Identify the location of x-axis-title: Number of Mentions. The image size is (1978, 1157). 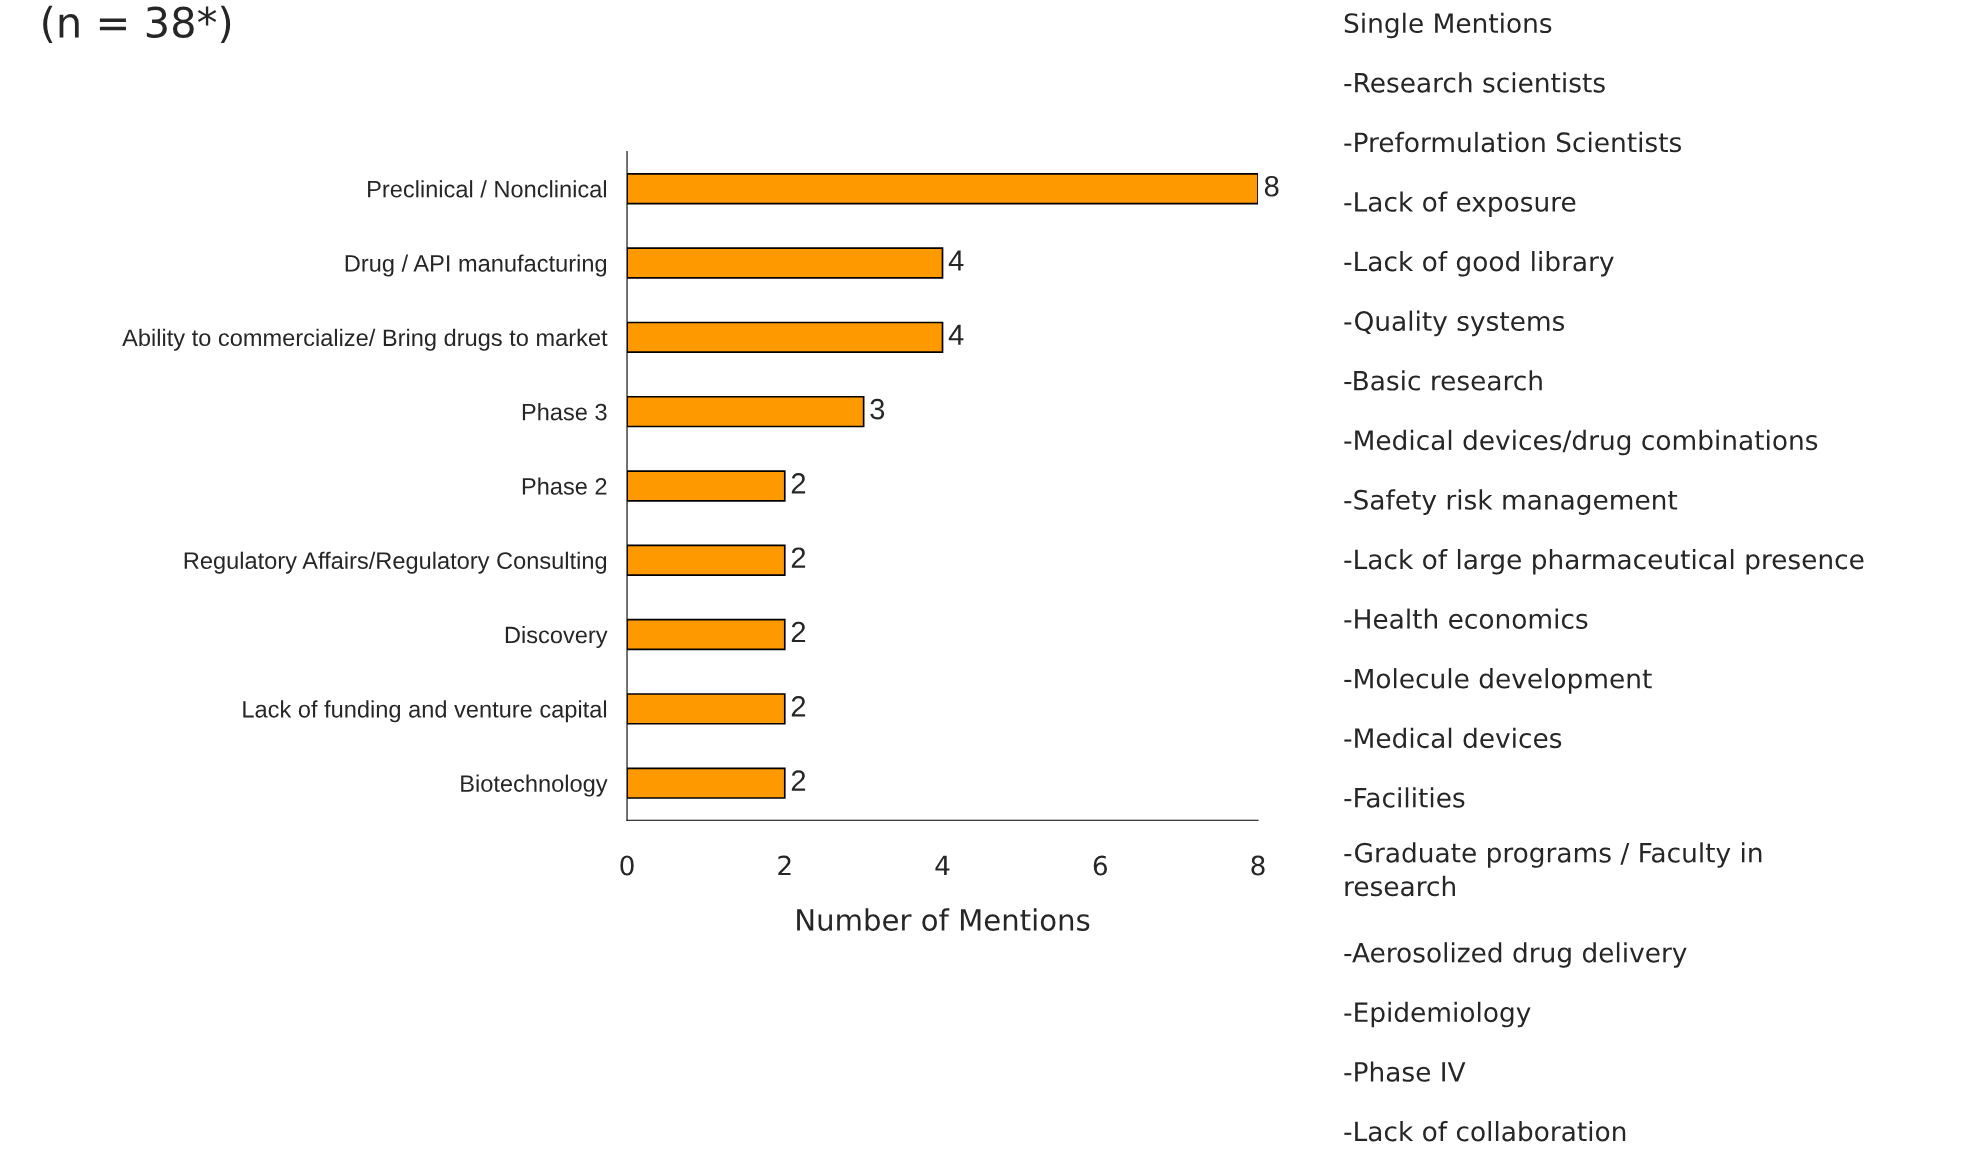
(943, 919).